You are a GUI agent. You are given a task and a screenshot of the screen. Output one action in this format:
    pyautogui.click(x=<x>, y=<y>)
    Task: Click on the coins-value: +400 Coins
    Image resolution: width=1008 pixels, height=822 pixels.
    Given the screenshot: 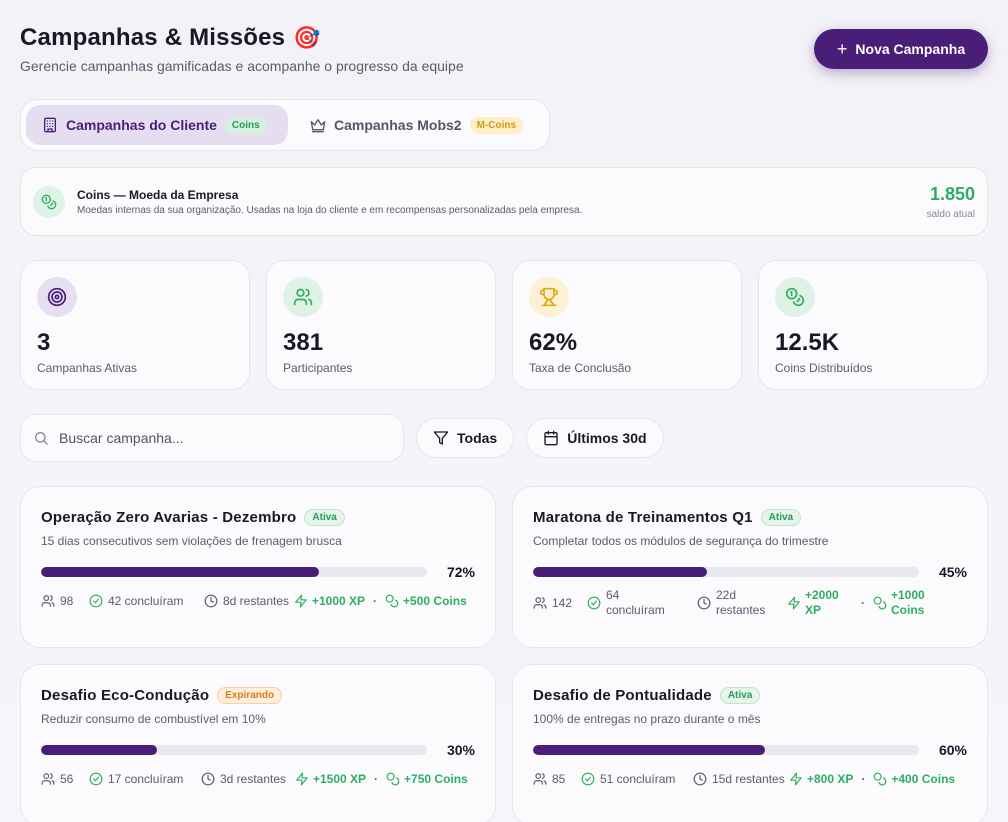 What is the action you would take?
    pyautogui.click(x=923, y=779)
    